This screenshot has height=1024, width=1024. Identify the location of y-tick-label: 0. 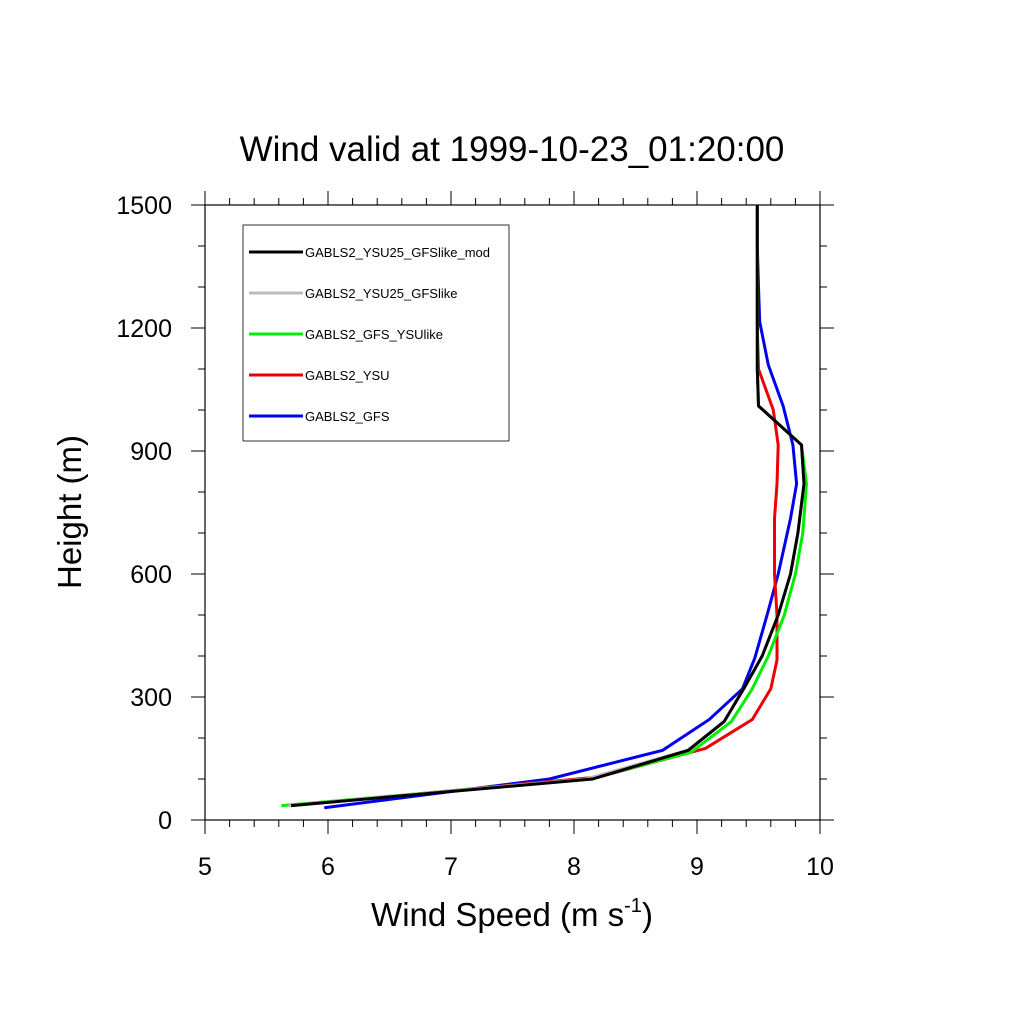
(165, 821).